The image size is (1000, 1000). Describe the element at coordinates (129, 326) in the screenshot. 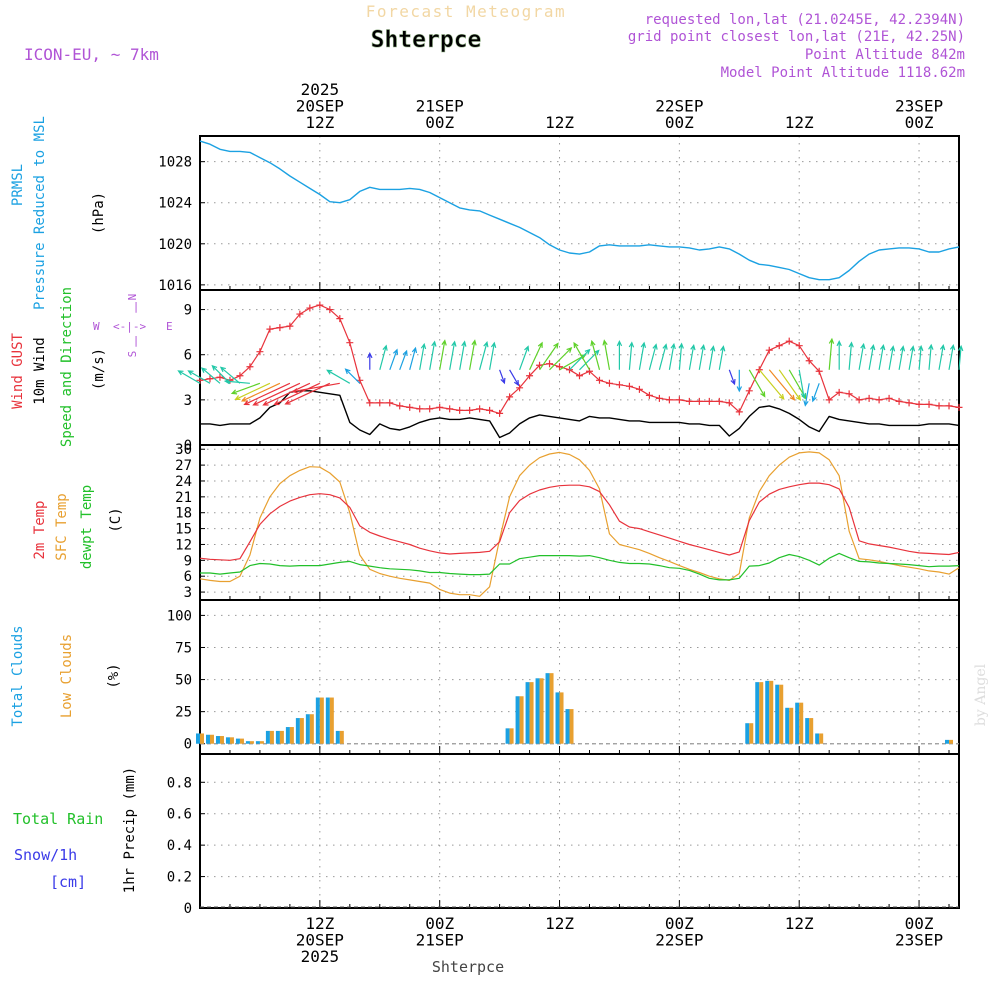

I see `compass-horizontal: <-|->` at that location.